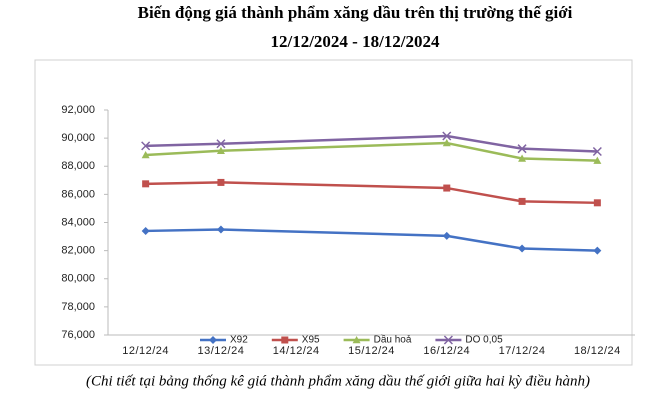 This screenshot has height=414, width=652. I want to click on y-tick-label: 84,000, so click(78, 222).